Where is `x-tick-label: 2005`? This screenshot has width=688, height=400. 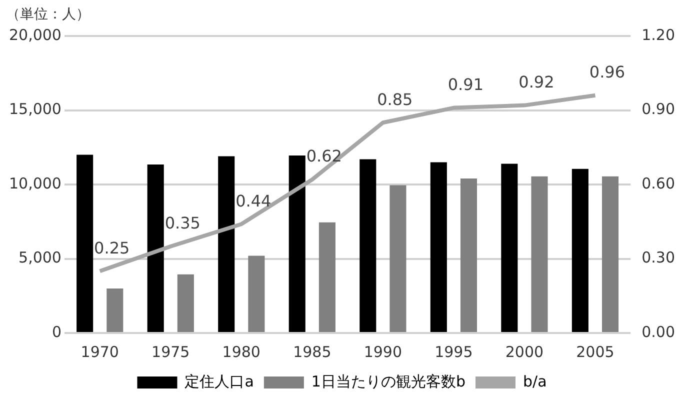 x-tick-label: 2005 is located at coordinates (595, 351).